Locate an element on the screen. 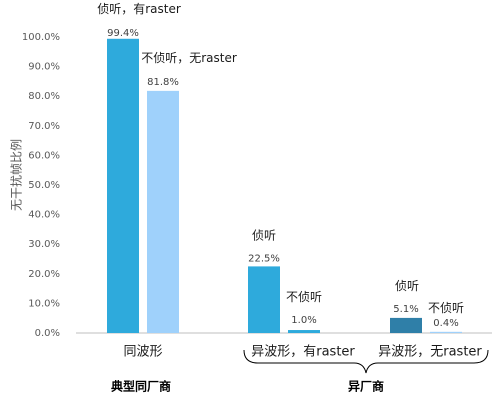 The height and width of the screenshot is (403, 502). y-tick-label: 40.0% is located at coordinates (44, 215).